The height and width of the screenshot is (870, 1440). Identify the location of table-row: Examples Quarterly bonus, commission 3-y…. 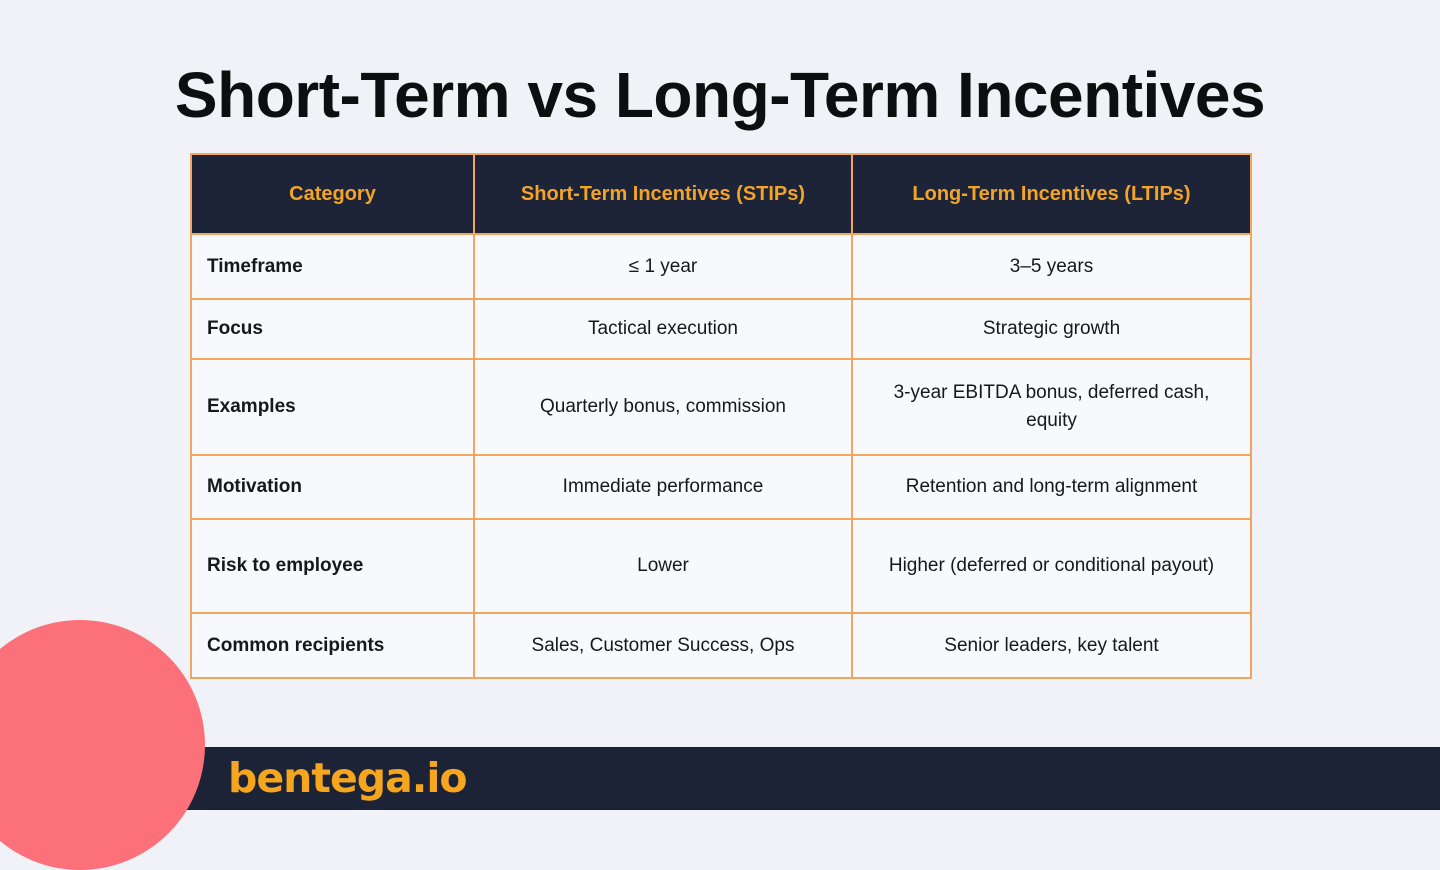
(721, 407).